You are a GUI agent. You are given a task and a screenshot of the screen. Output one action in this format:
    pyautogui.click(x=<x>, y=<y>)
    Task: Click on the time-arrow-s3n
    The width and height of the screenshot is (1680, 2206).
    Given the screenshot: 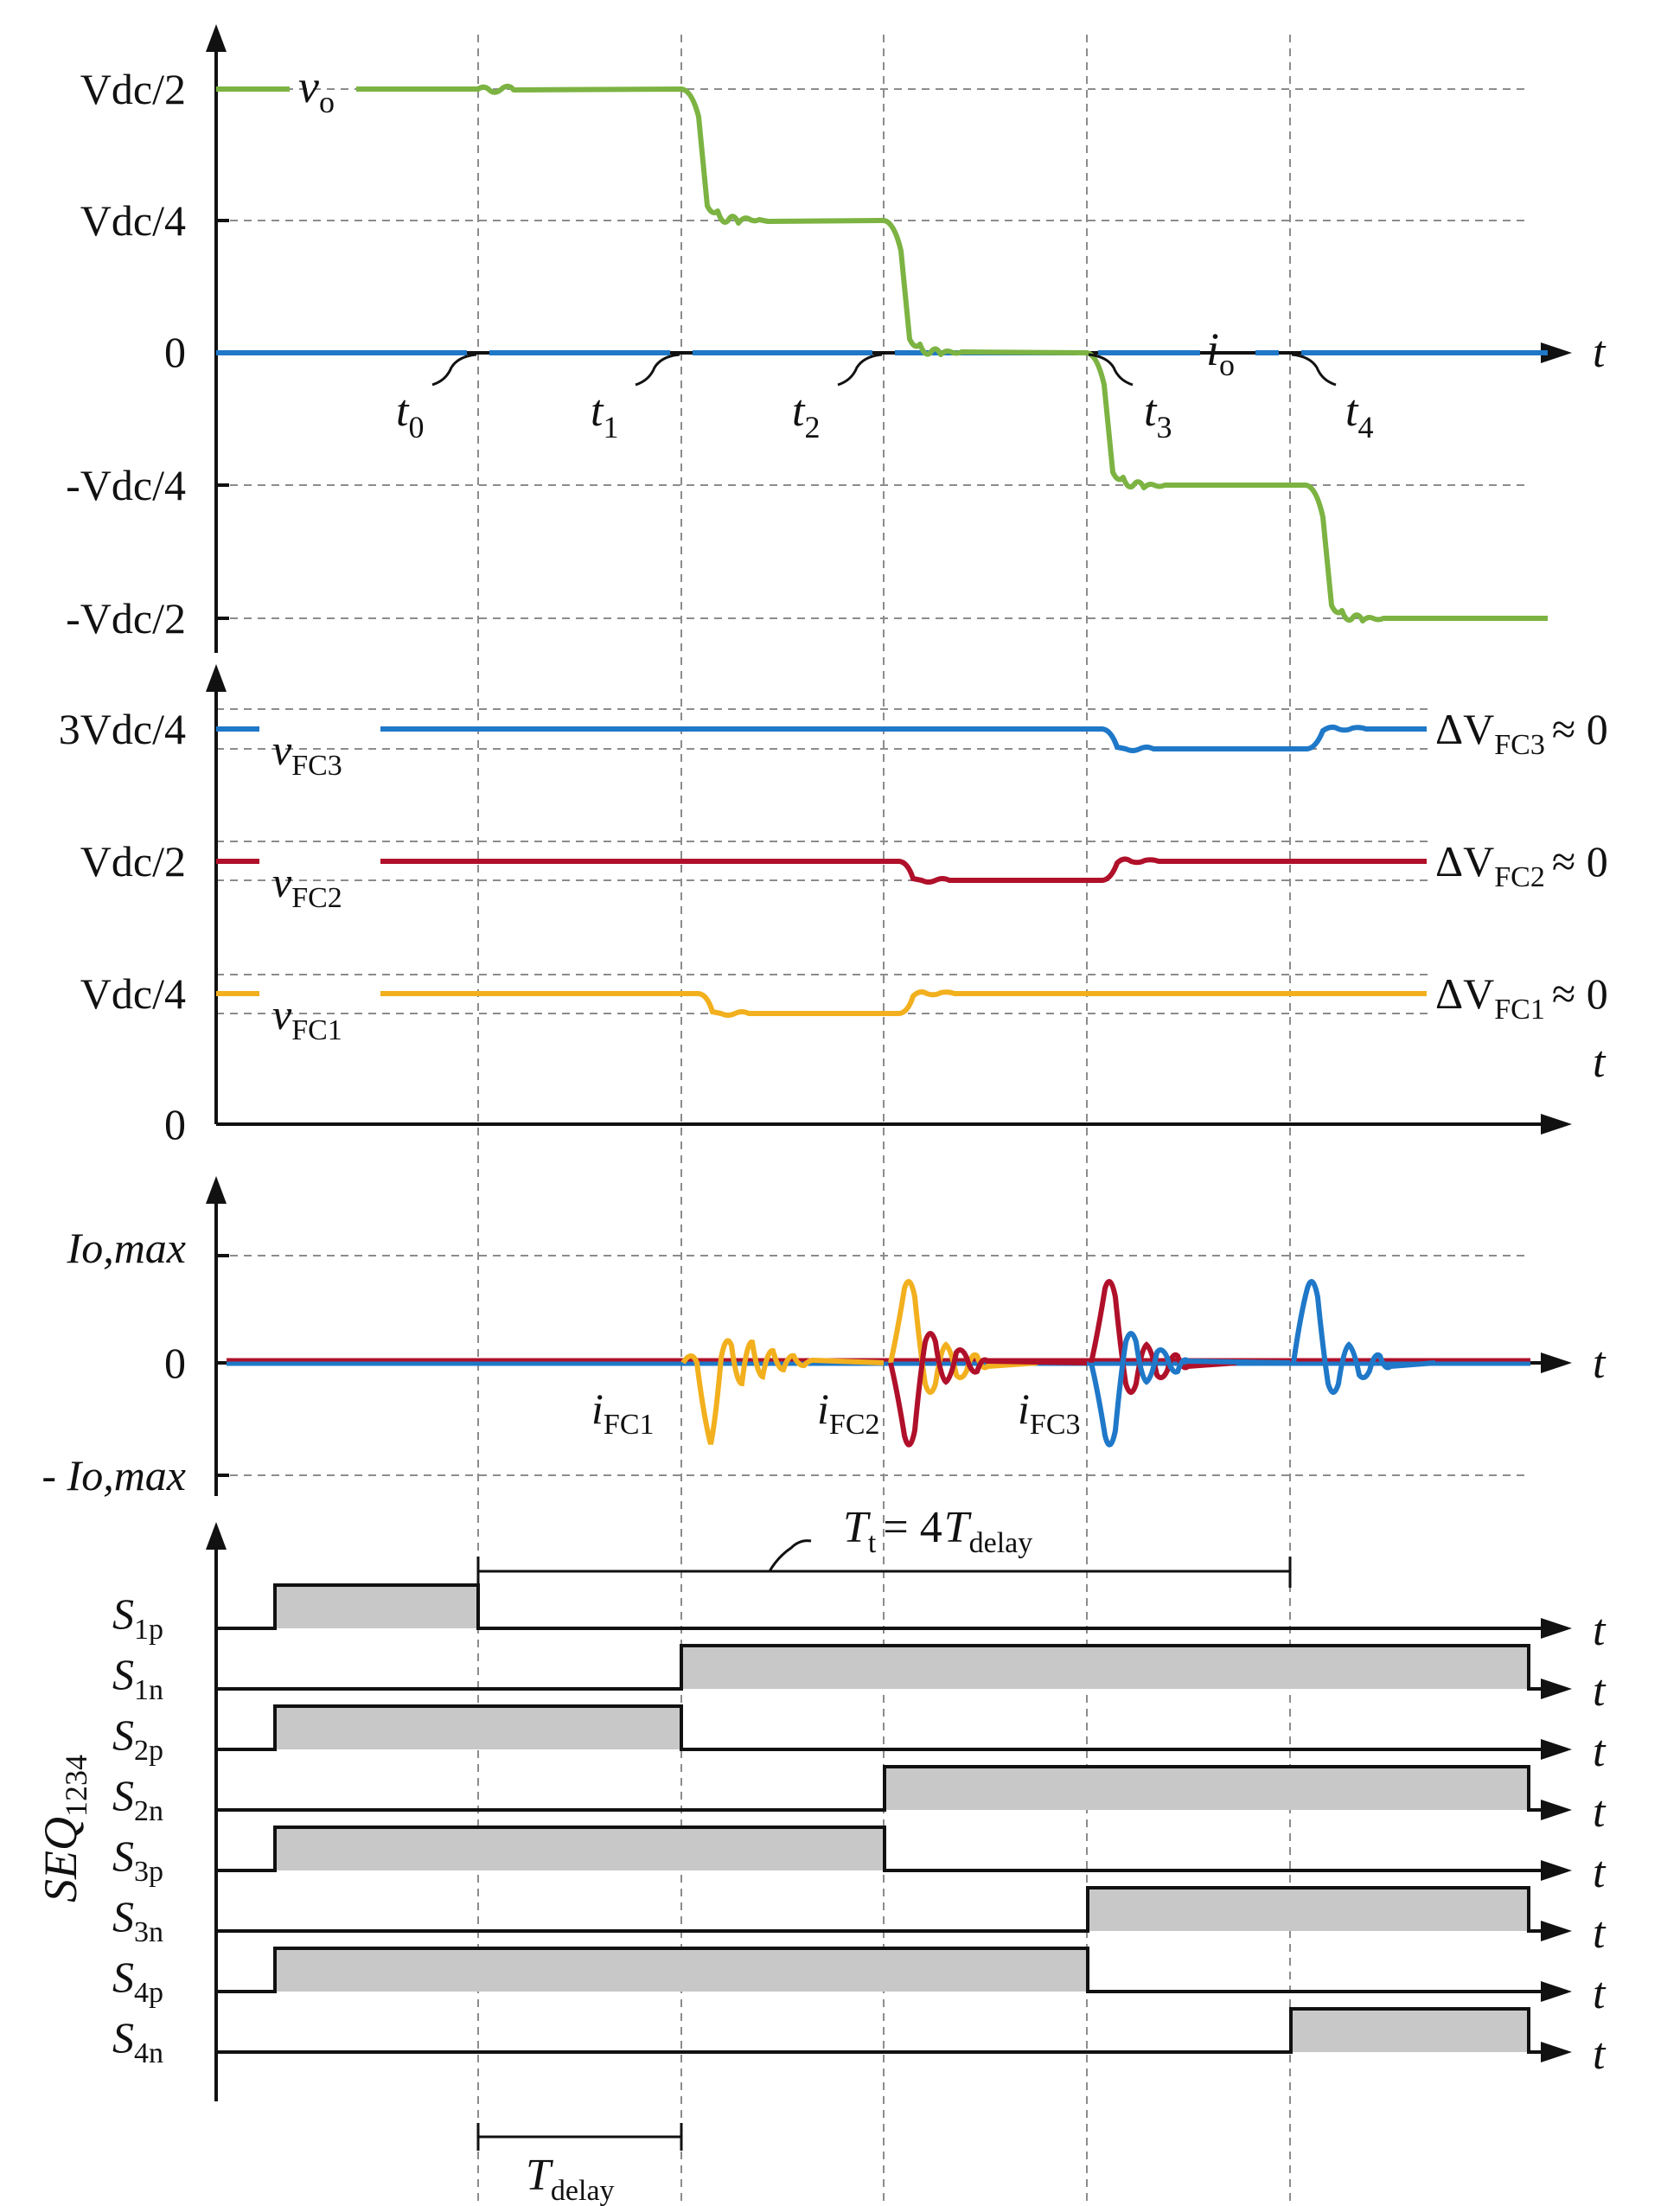 What is the action you would take?
    pyautogui.click(x=1556, y=1931)
    